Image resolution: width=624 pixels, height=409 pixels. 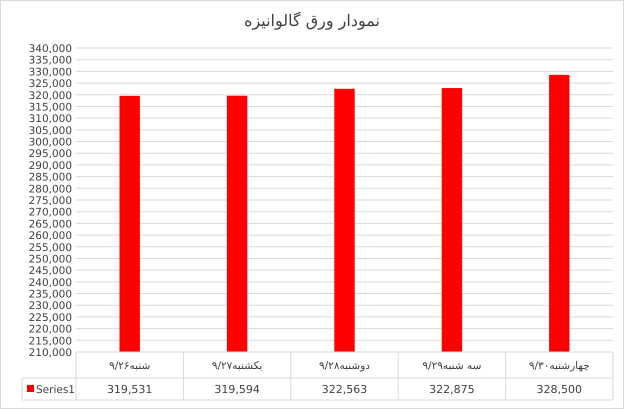 What do you see at coordinates (50, 119) in the screenshot?
I see `y-tick-label: 310,000` at bounding box center [50, 119].